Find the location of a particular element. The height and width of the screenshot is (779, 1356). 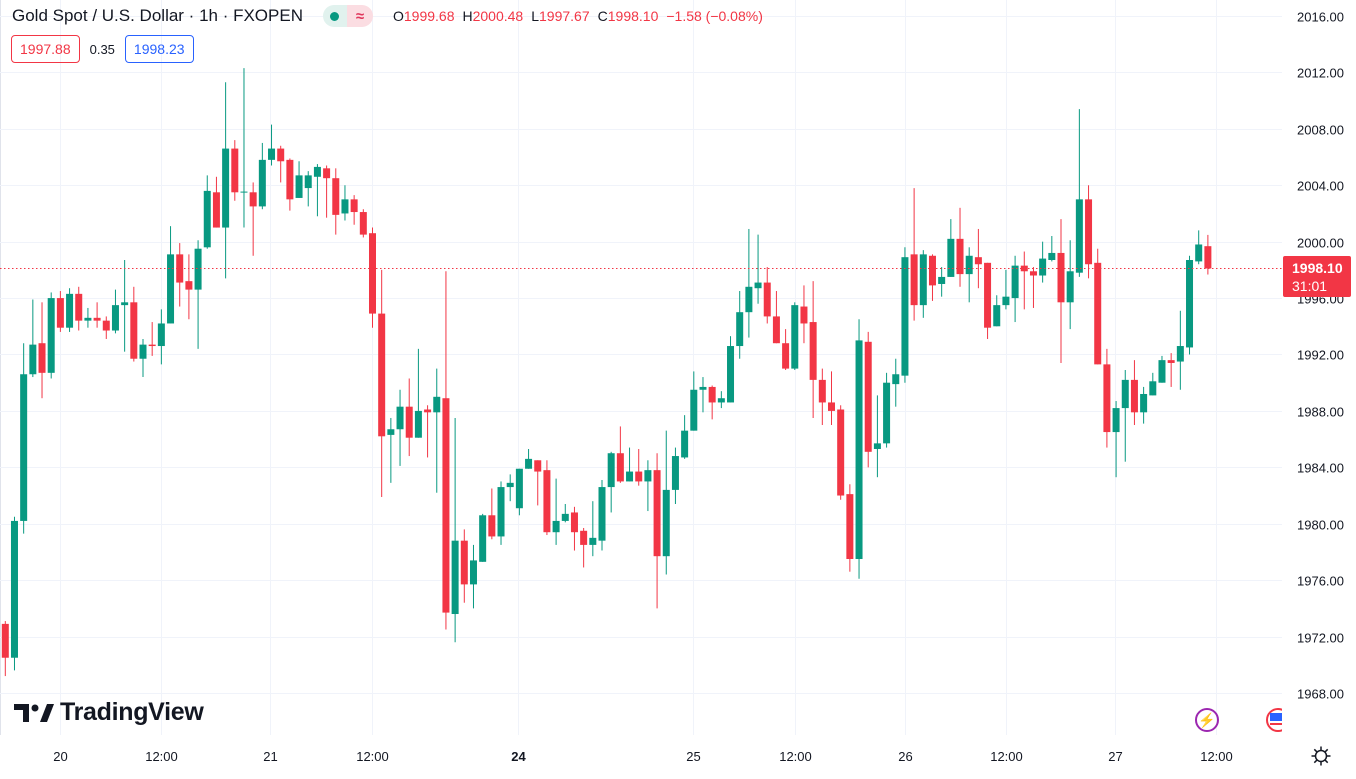

time-axis: 20 12:00 21 12:00 24 25 12:00 26 12:00 27 12:00 is located at coordinates (643, 756).